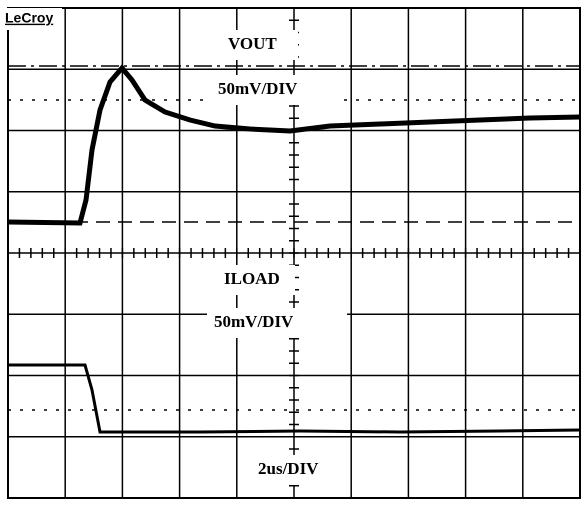 This screenshot has width=587, height=506. I want to click on iload-label: ILOAD, so click(252, 278).